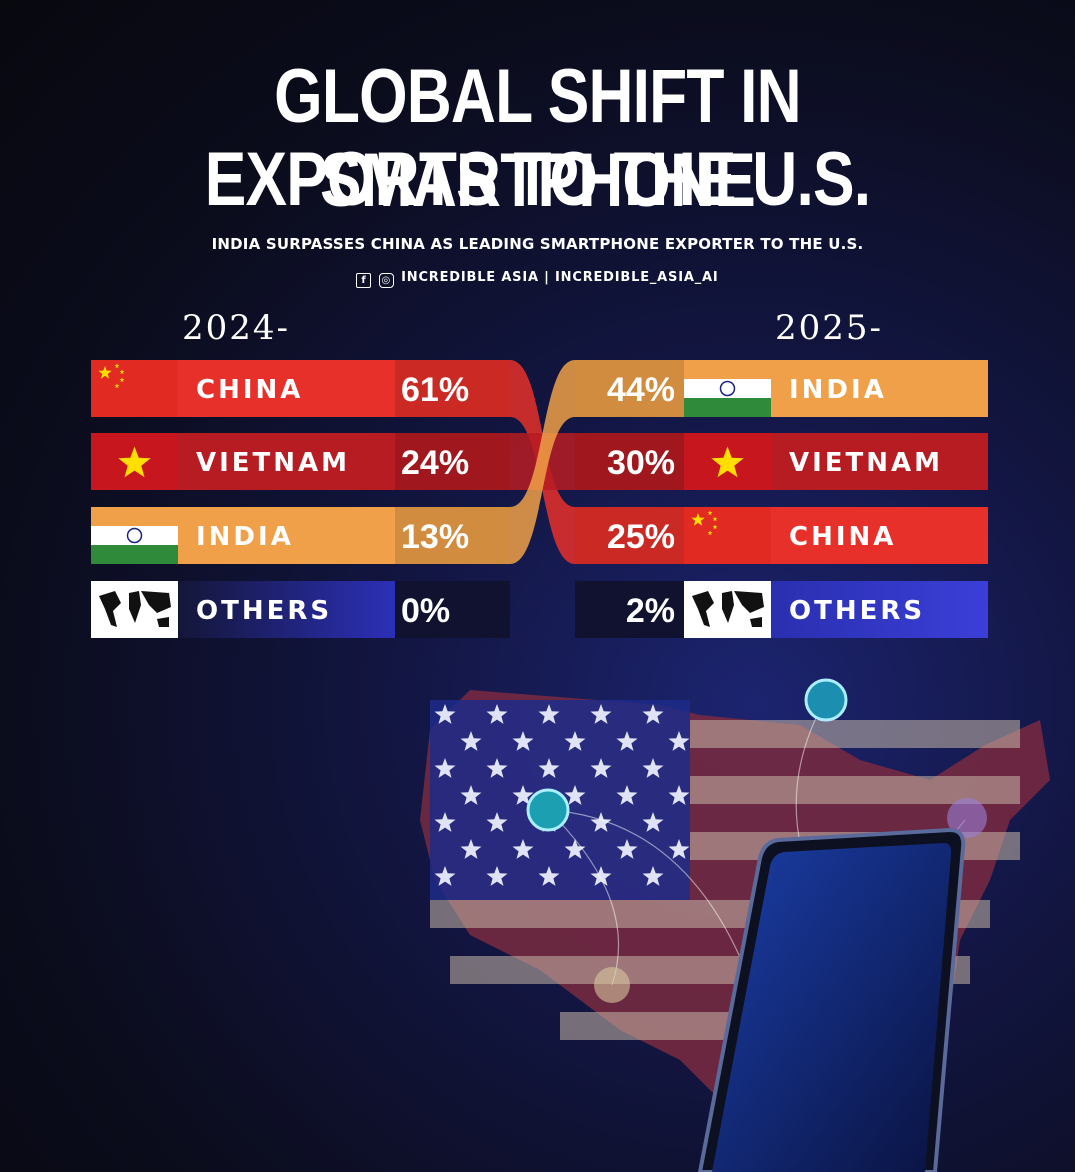 Image resolution: width=1075 pixels, height=1172 pixels. I want to click on right-row-india: INDIA 44%, so click(781, 388).